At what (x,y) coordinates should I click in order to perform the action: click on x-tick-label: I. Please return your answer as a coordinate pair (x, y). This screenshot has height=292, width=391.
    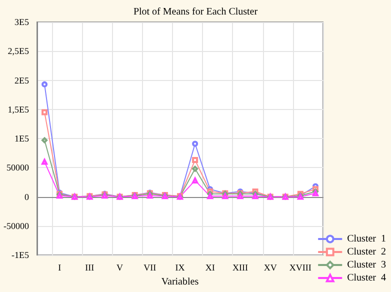
    Looking at the image, I should click on (60, 267).